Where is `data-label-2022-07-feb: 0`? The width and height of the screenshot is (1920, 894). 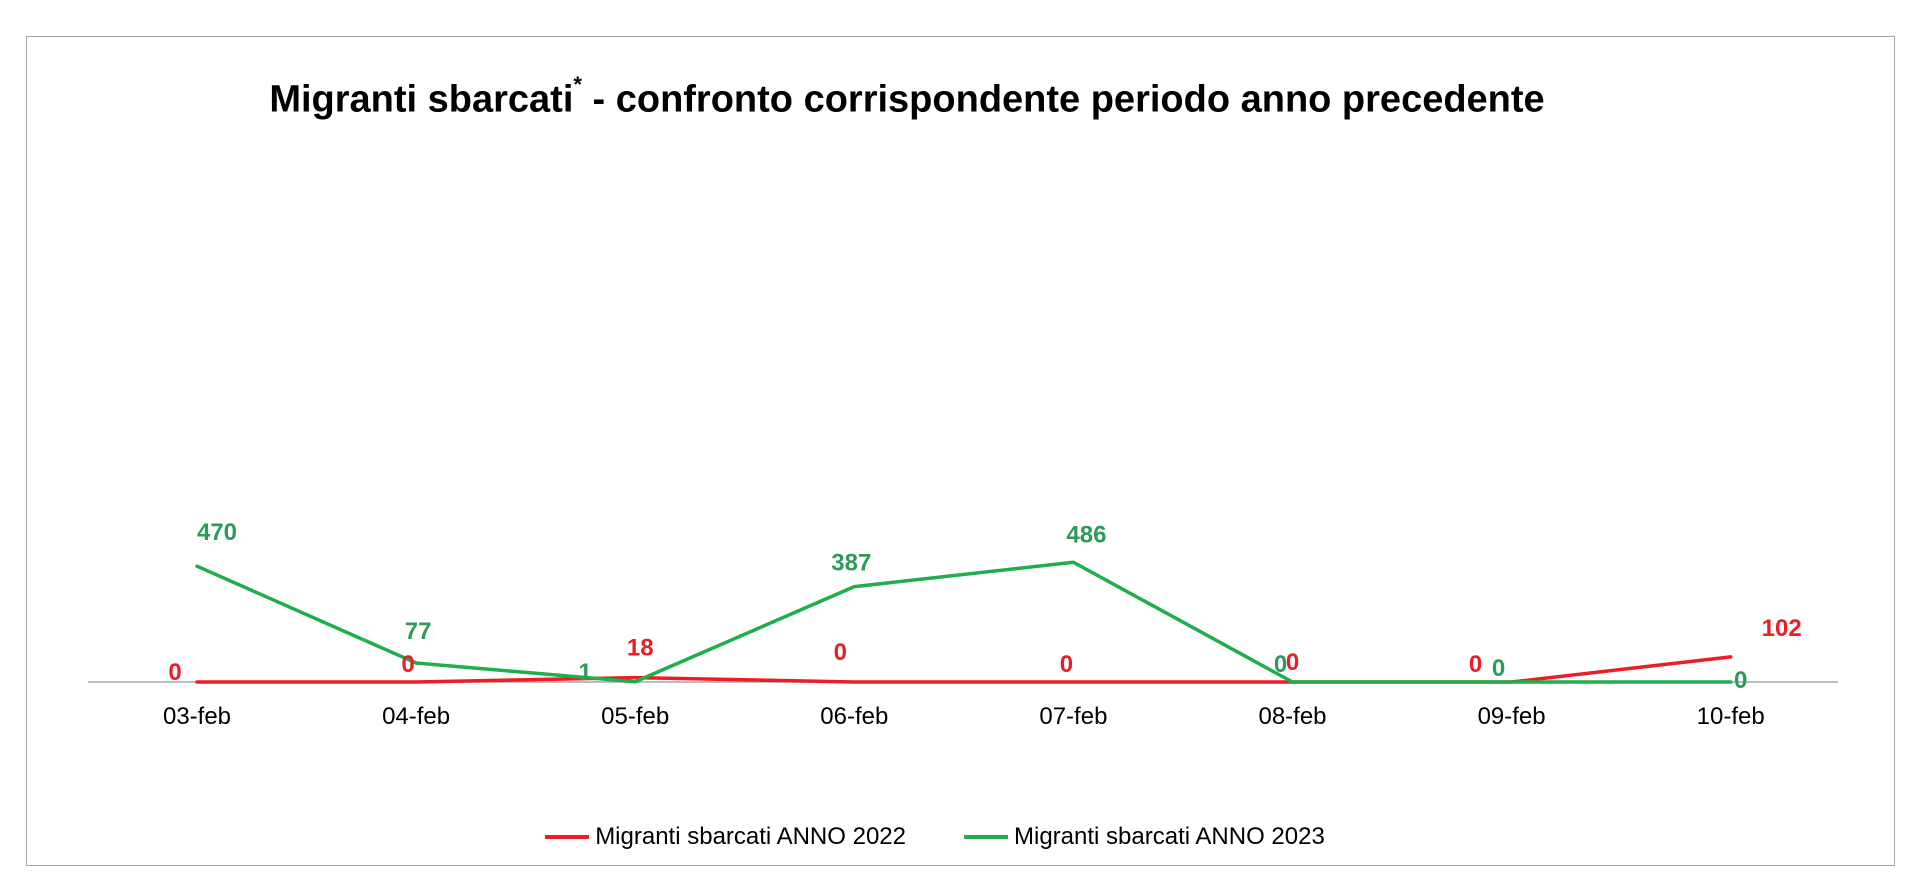
data-label-2022-07-feb: 0 is located at coordinates (1066, 664).